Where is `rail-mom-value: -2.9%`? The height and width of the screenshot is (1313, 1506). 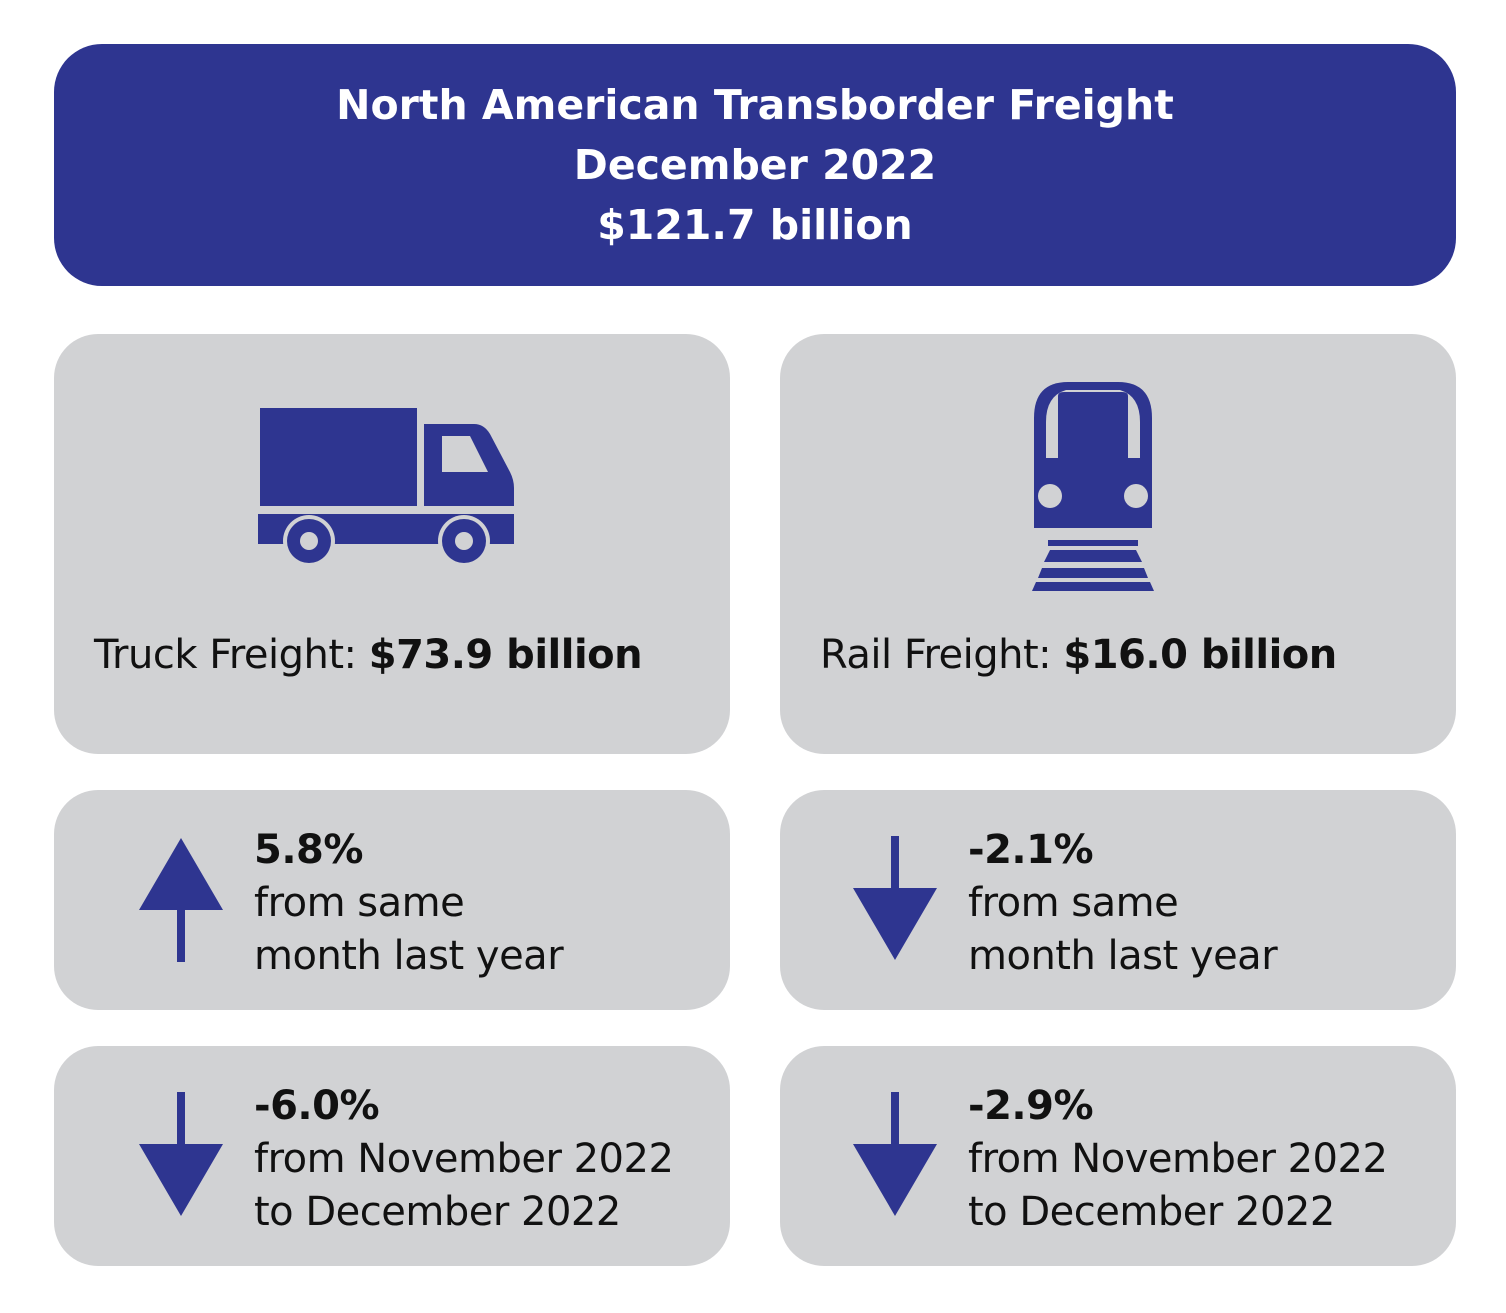 rail-mom-value: -2.9% is located at coordinates (1031, 1106).